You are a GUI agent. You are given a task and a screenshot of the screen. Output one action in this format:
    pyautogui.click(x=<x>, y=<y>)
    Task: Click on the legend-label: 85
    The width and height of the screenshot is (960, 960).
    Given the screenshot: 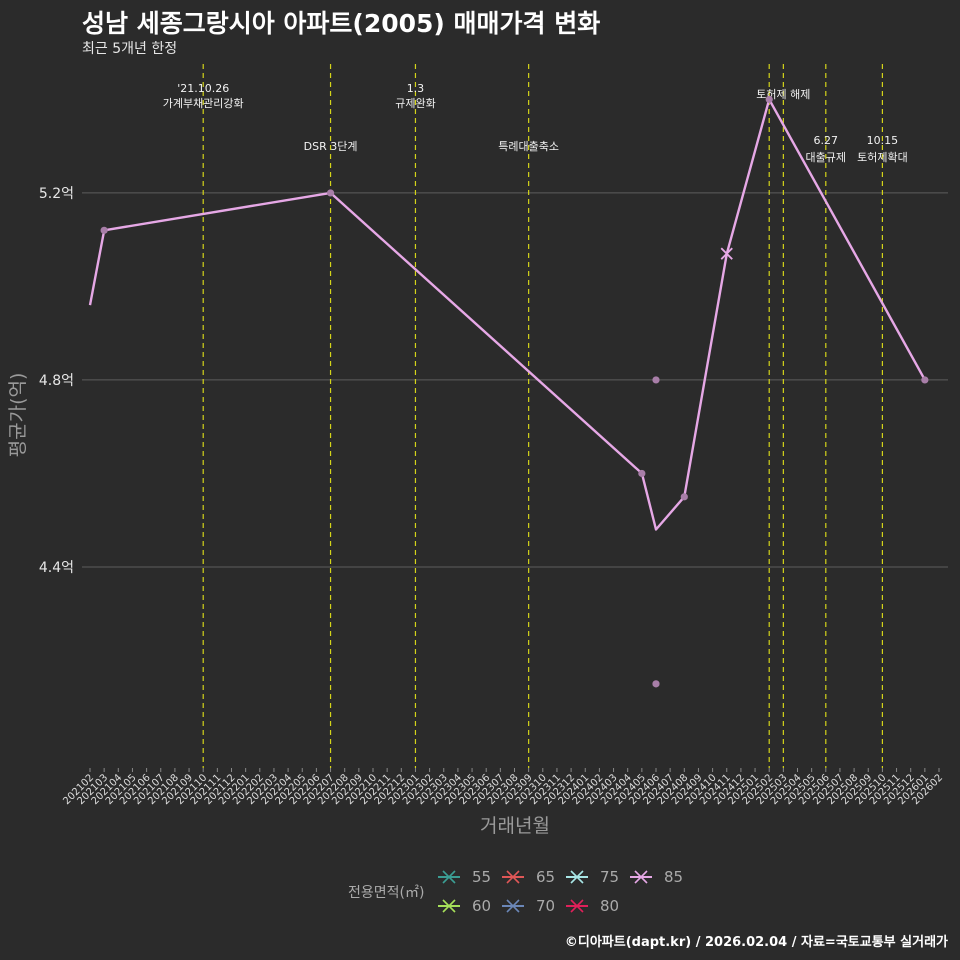 What is the action you would take?
    pyautogui.click(x=673, y=877)
    